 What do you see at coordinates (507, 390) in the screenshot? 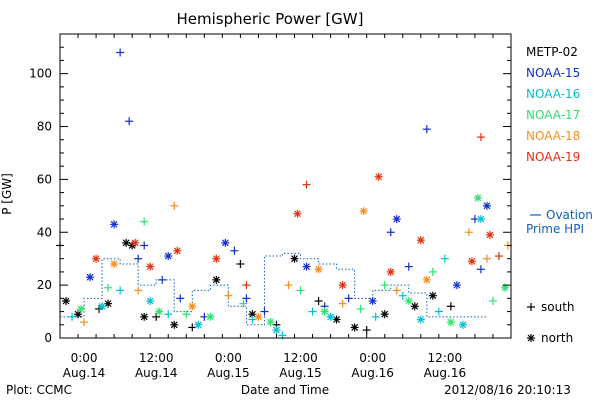
I see `plot-timestamp: 2012/08/16 20:10:13` at bounding box center [507, 390].